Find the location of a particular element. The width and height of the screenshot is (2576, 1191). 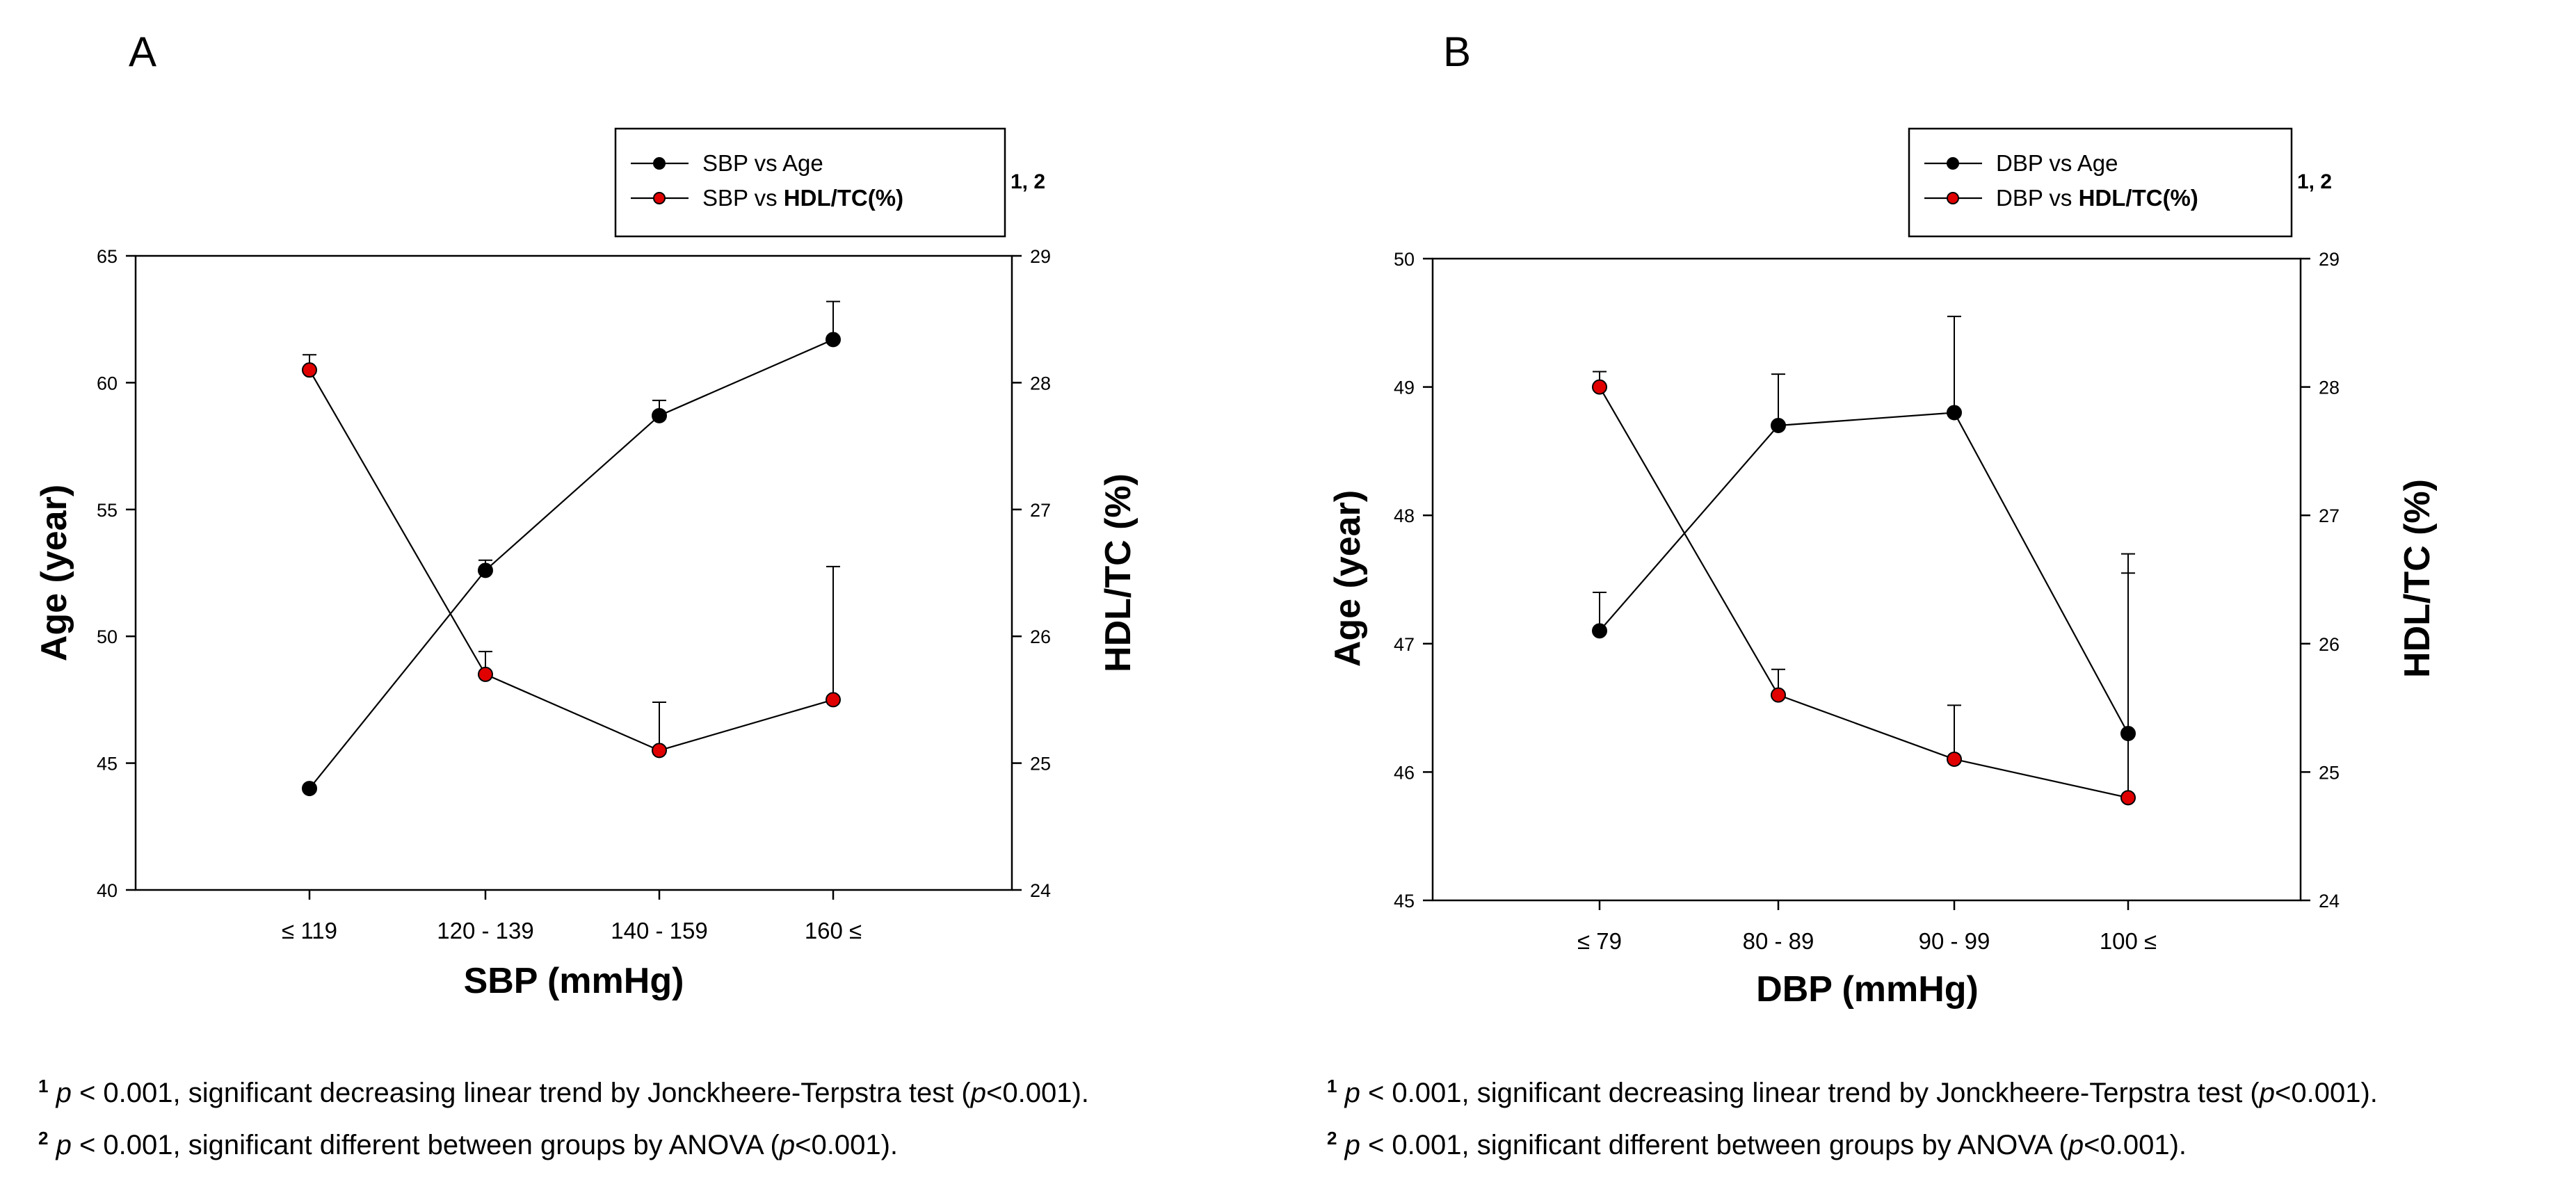

y-left-tick-label: 49 is located at coordinates (1404, 388).